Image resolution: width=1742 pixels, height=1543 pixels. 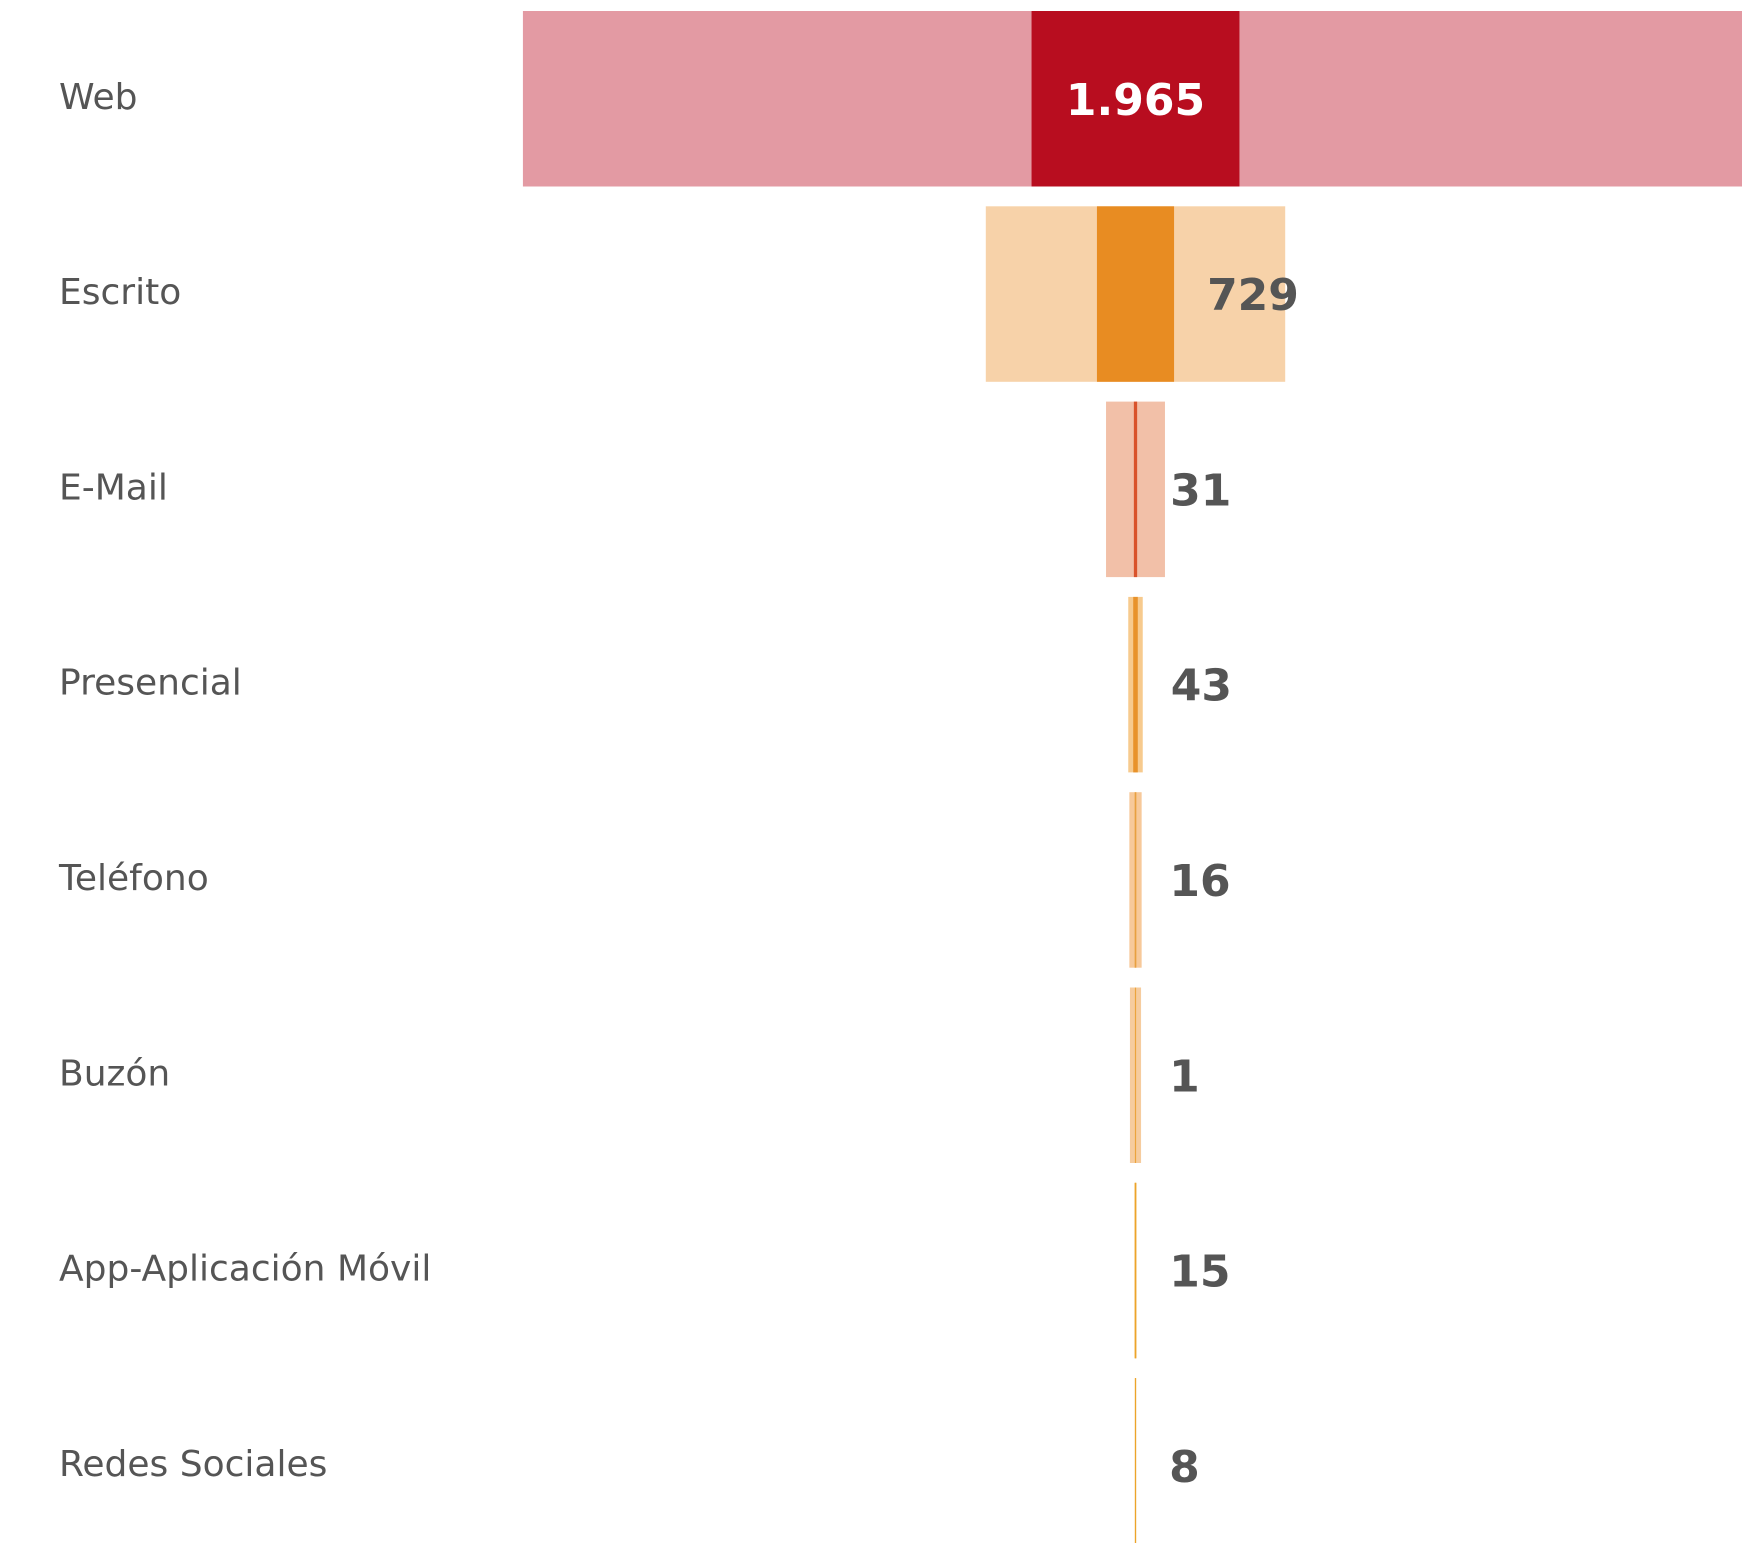 What do you see at coordinates (1199, 881) in the screenshot?
I see `value-label: 16` at bounding box center [1199, 881].